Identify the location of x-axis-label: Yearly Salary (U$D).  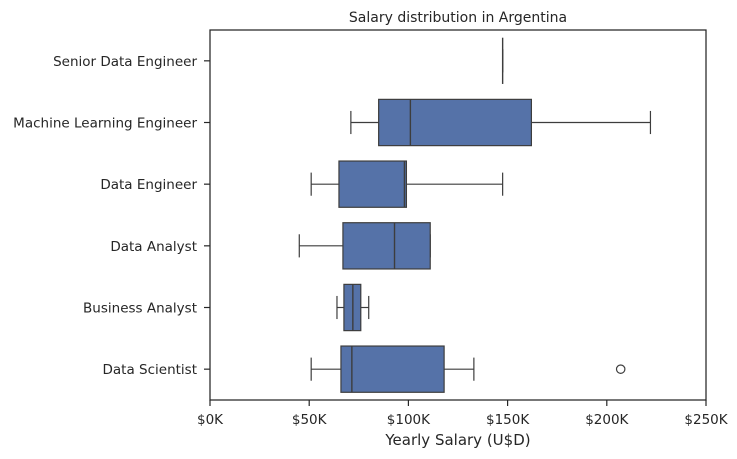
(457, 440).